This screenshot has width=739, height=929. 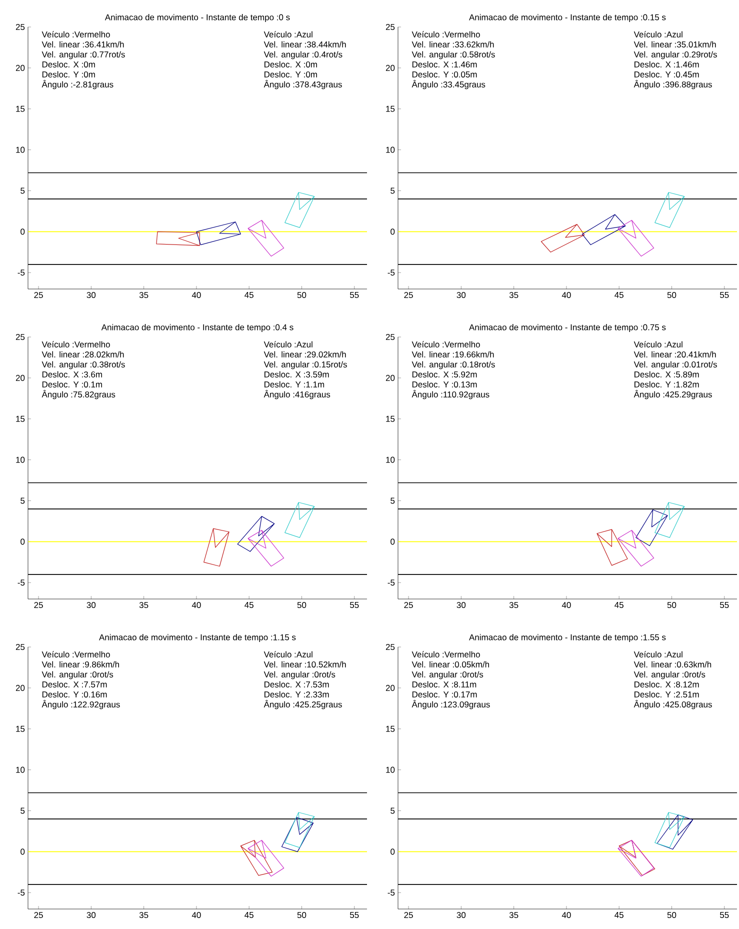 What do you see at coordinates (675, 44) in the screenshot?
I see `annotation: Vel. linear :35.01km/h` at bounding box center [675, 44].